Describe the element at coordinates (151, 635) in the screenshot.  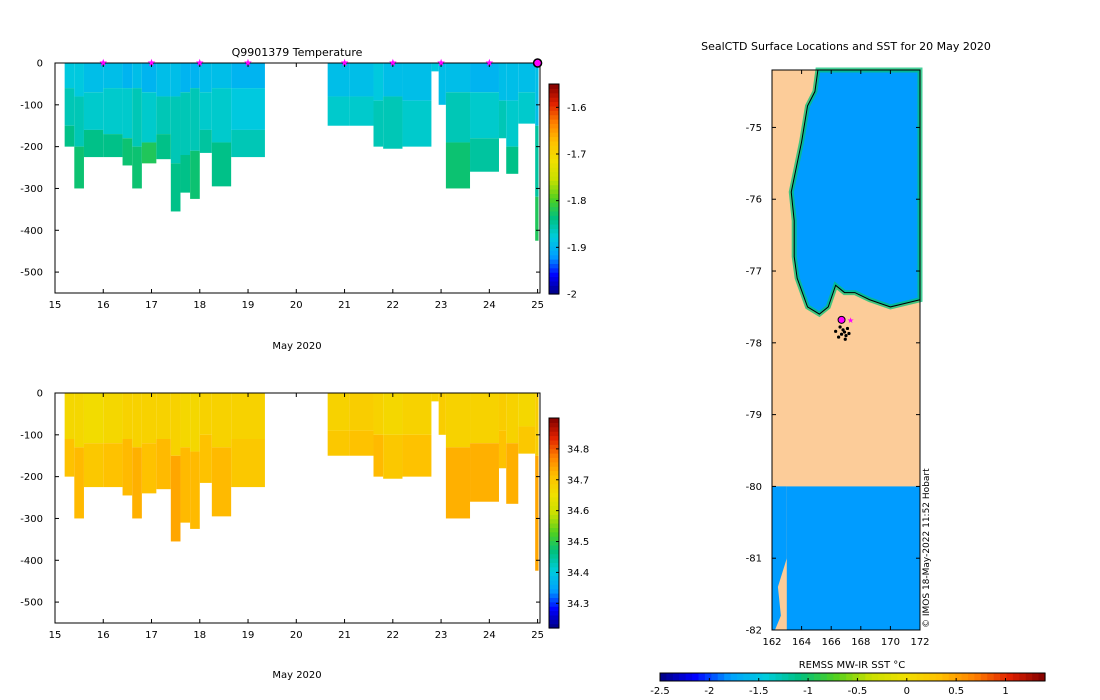
I see `salinity-xtick-label: 17` at that location.